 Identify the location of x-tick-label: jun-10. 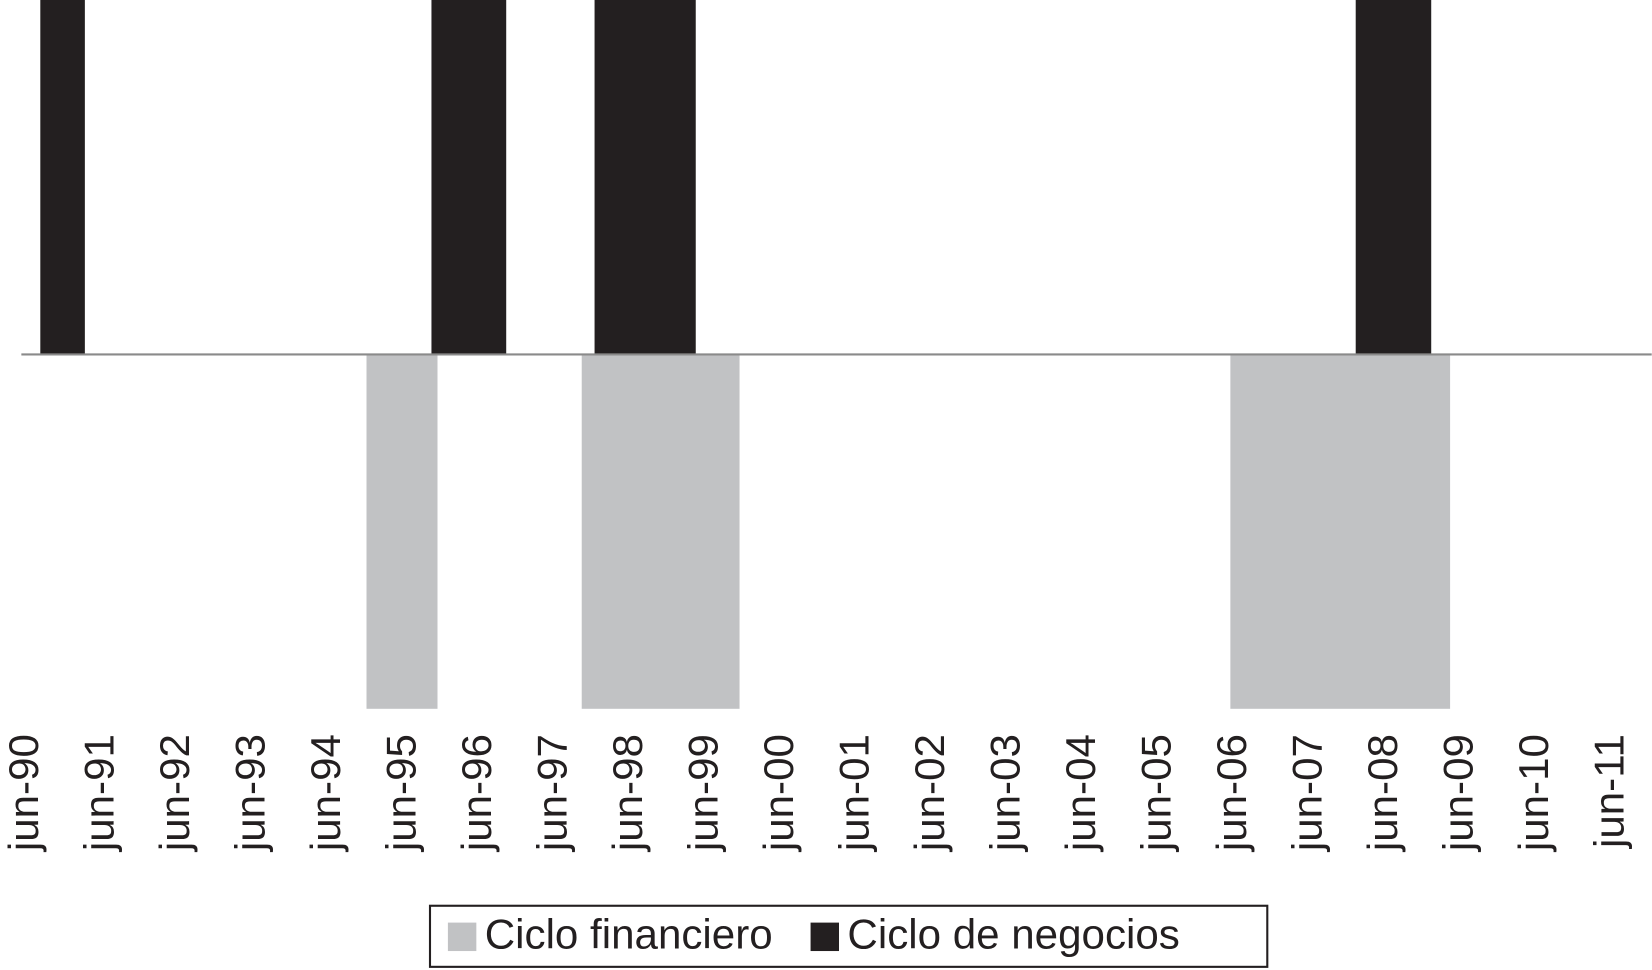
(1533, 793).